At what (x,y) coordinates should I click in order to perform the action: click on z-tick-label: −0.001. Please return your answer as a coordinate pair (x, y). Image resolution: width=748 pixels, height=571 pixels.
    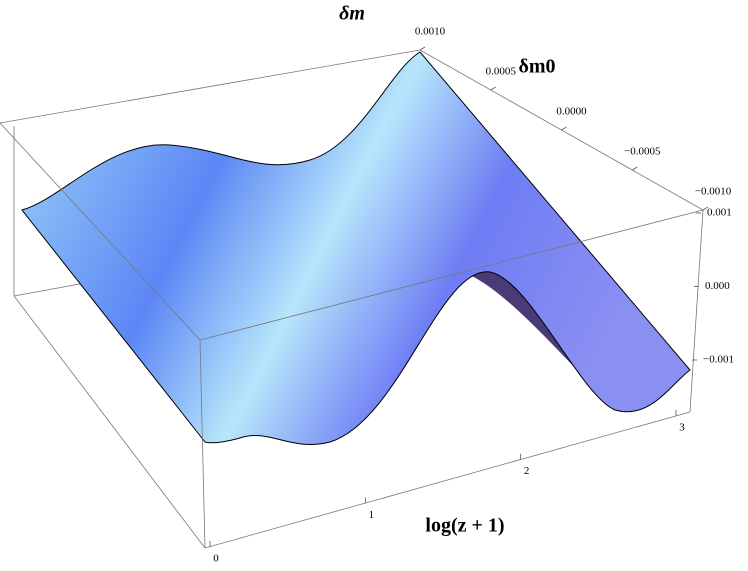
    Looking at the image, I should click on (718, 360).